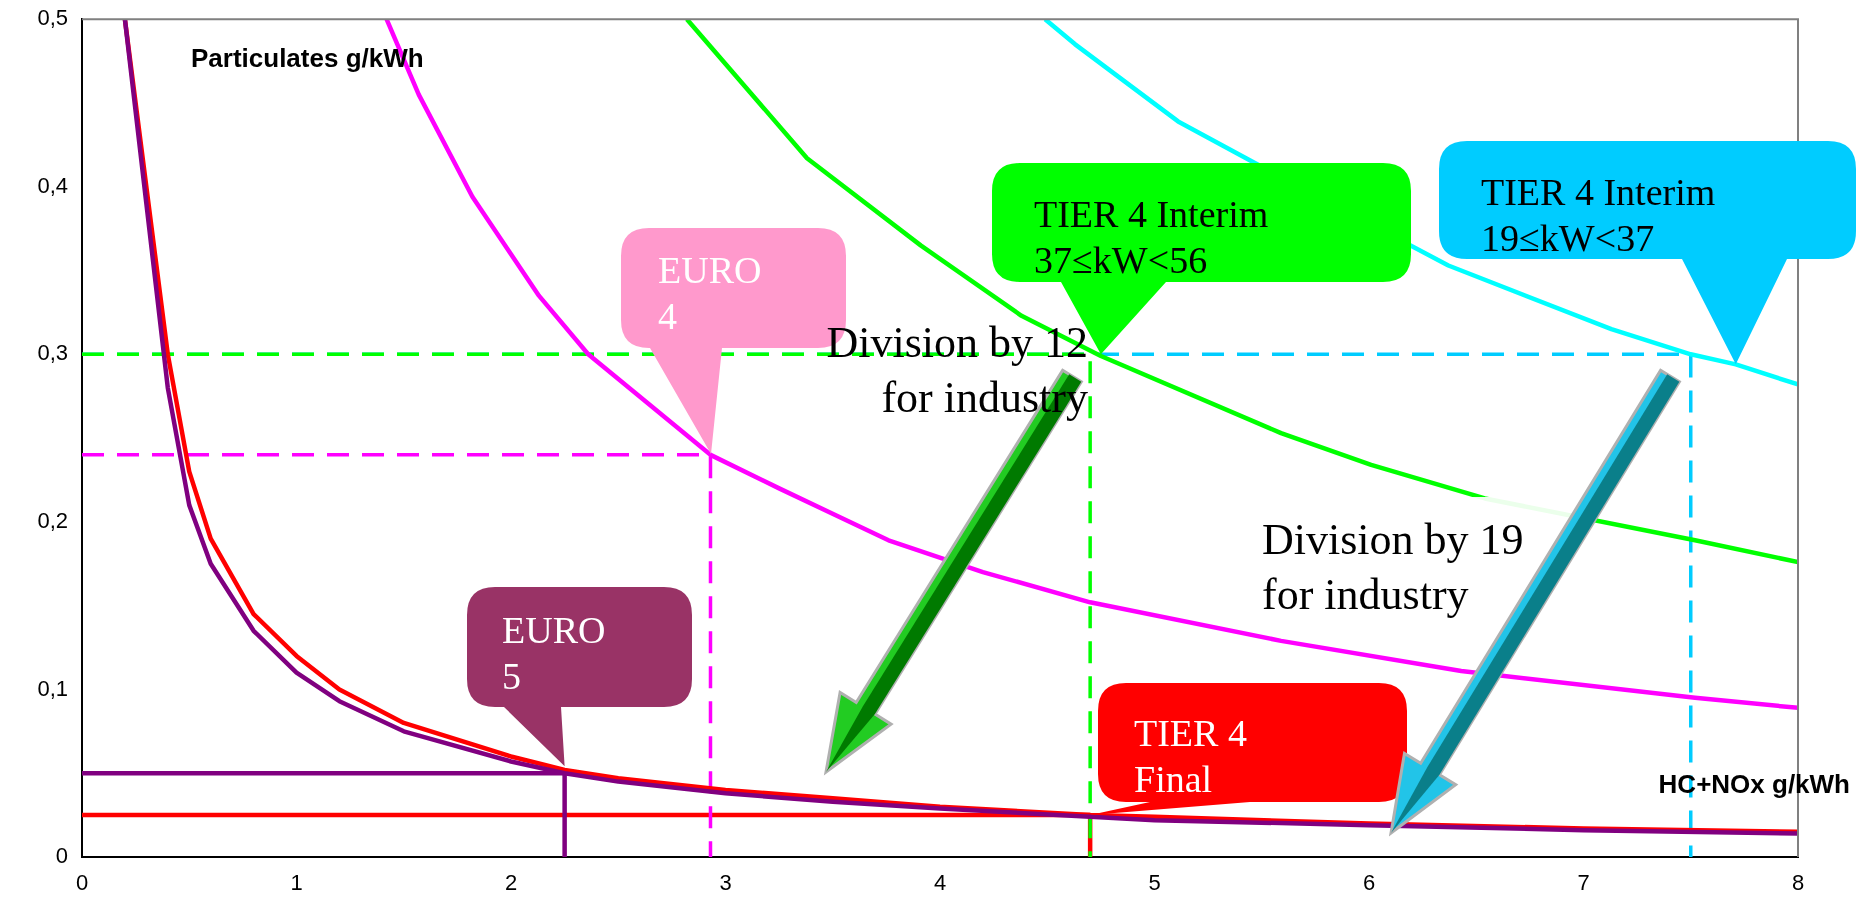 This screenshot has height=903, width=1862. Describe the element at coordinates (511, 883) in the screenshot. I see `x-tick-label: 2` at that location.